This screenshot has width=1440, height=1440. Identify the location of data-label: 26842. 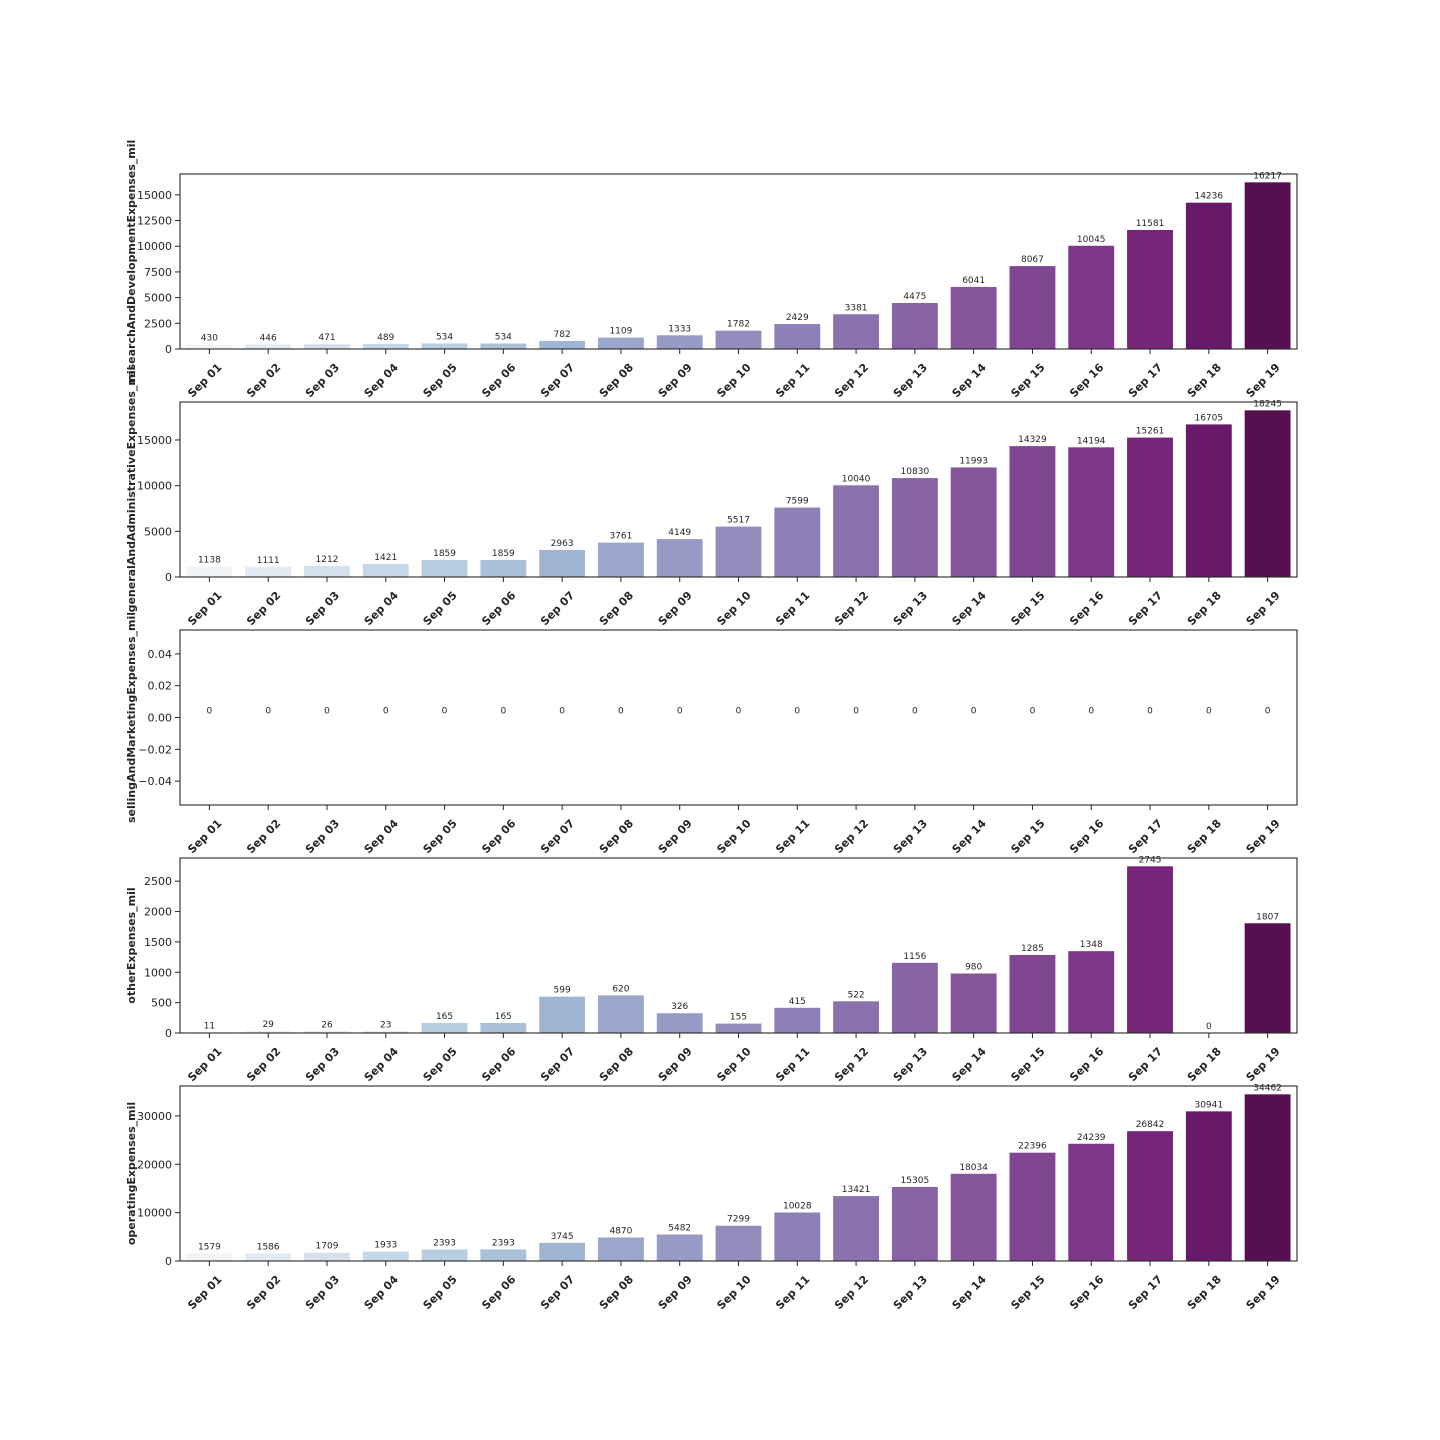
(1150, 1125).